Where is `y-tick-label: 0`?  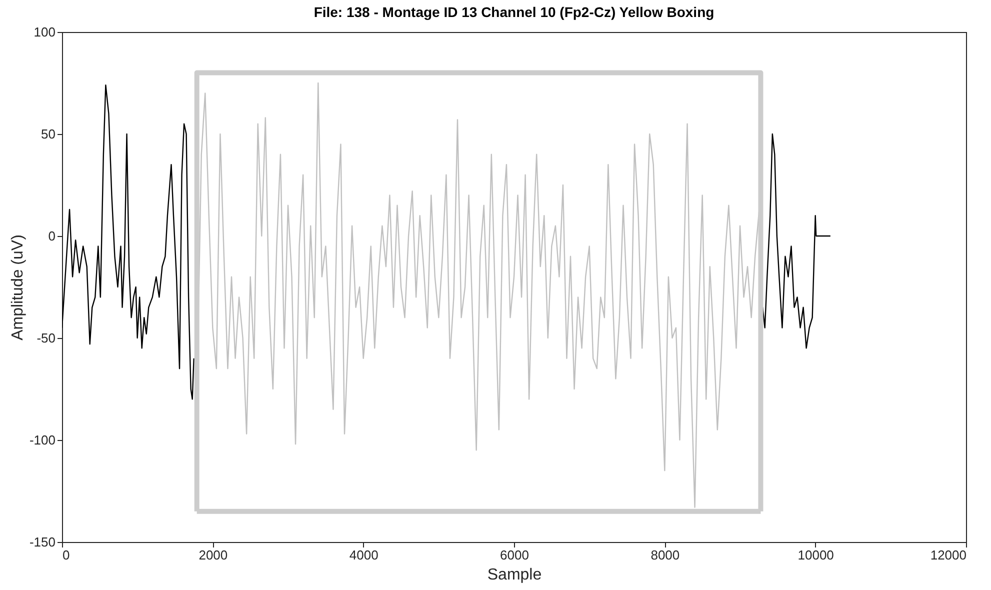 y-tick-label: 0 is located at coordinates (52, 236).